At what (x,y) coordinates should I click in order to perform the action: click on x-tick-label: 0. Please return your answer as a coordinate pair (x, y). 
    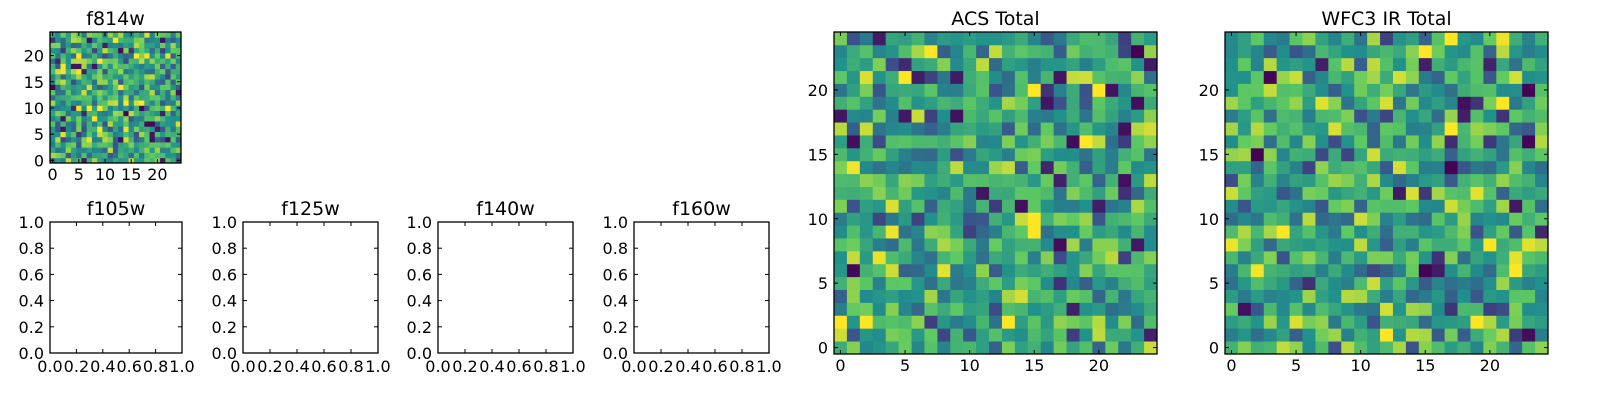
    Looking at the image, I should click on (53, 174).